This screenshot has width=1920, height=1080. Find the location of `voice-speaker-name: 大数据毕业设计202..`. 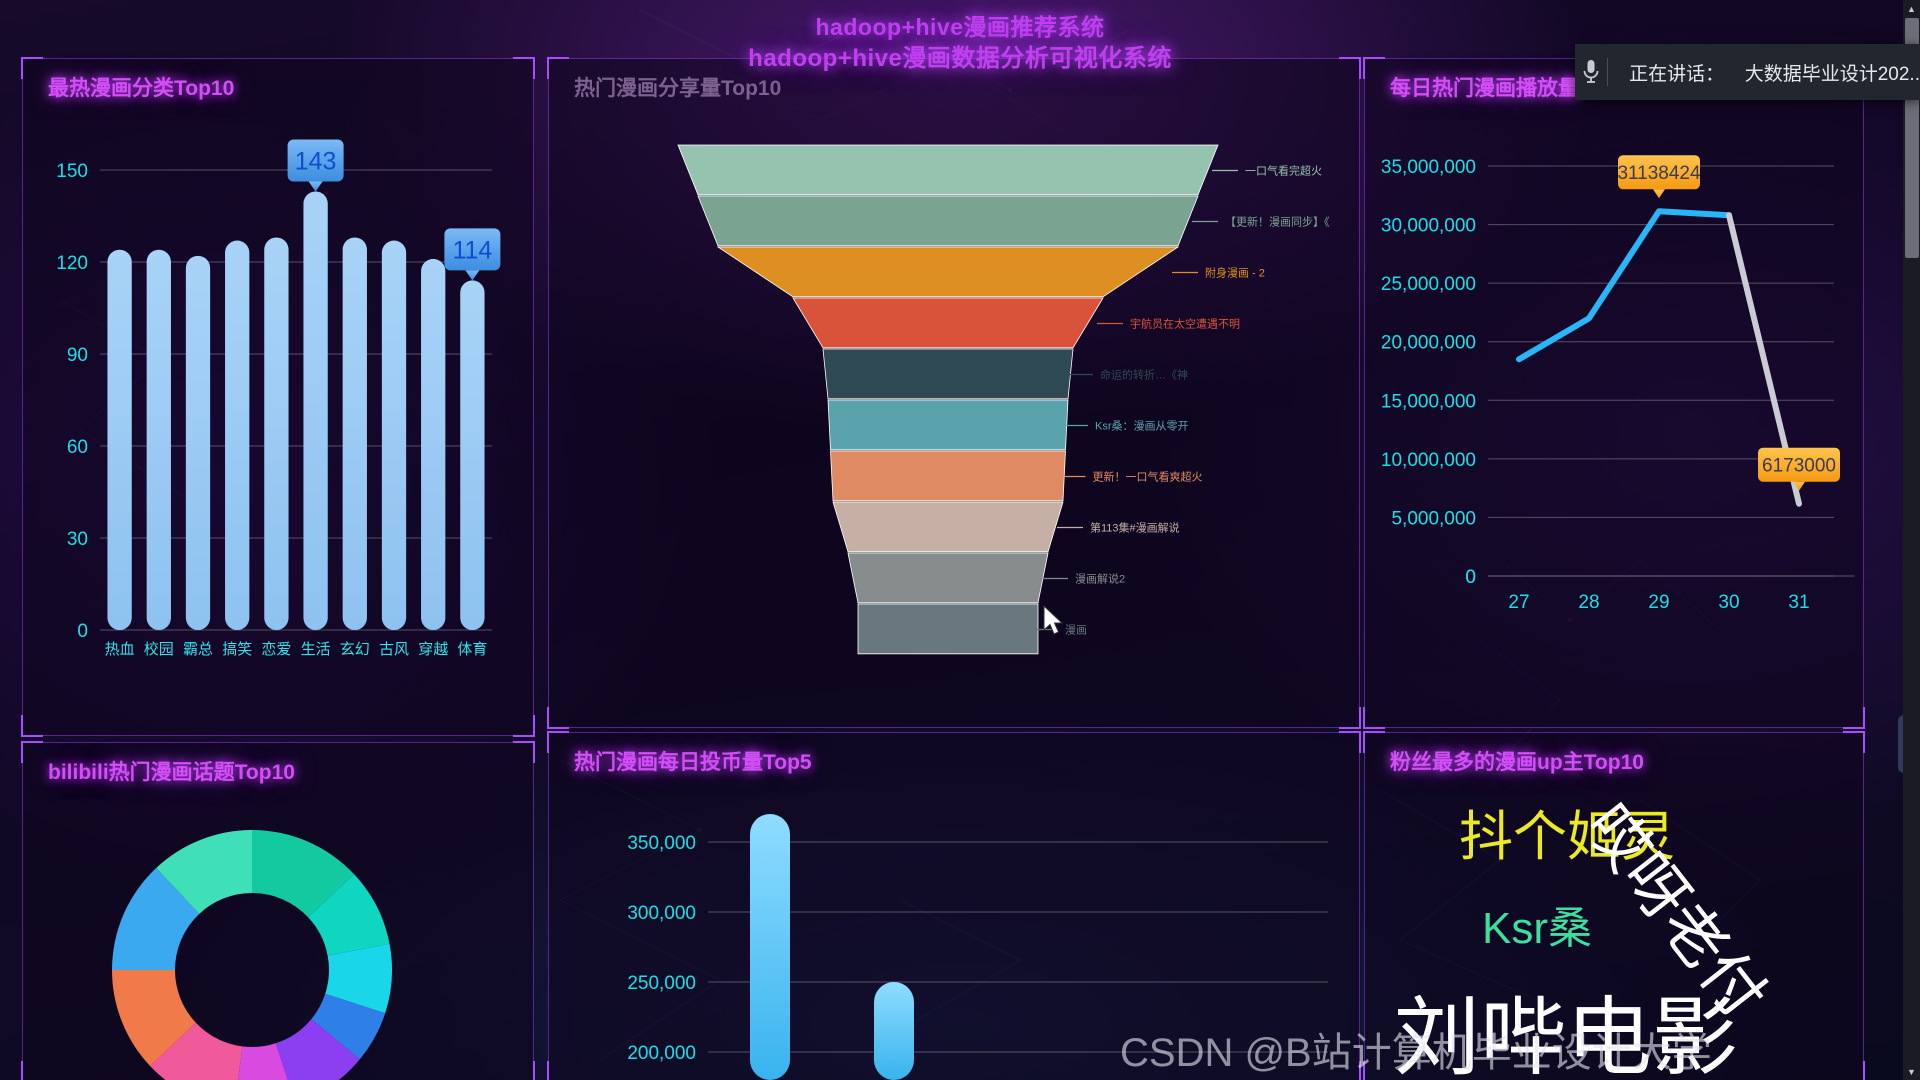

voice-speaker-name: 大数据毕业设计202.. is located at coordinates (1832, 74).